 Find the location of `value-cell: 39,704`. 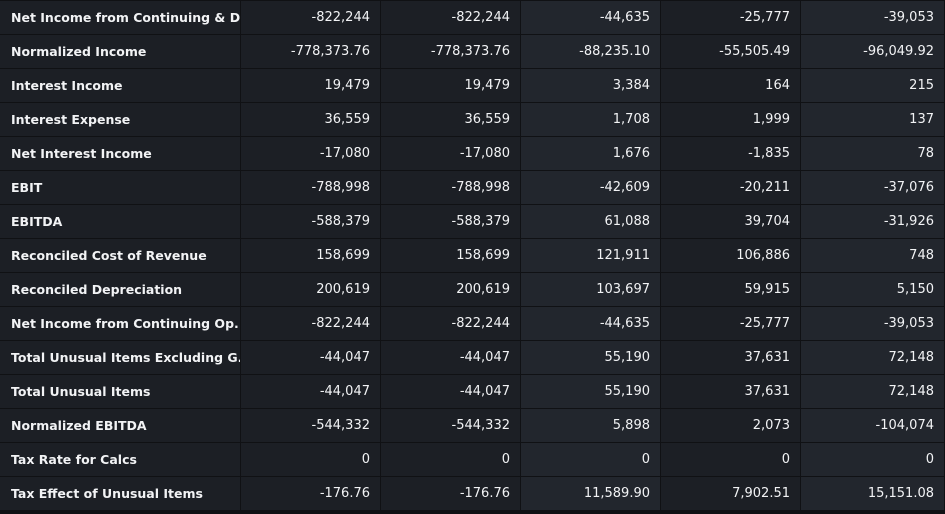

value-cell: 39,704 is located at coordinates (730, 221).